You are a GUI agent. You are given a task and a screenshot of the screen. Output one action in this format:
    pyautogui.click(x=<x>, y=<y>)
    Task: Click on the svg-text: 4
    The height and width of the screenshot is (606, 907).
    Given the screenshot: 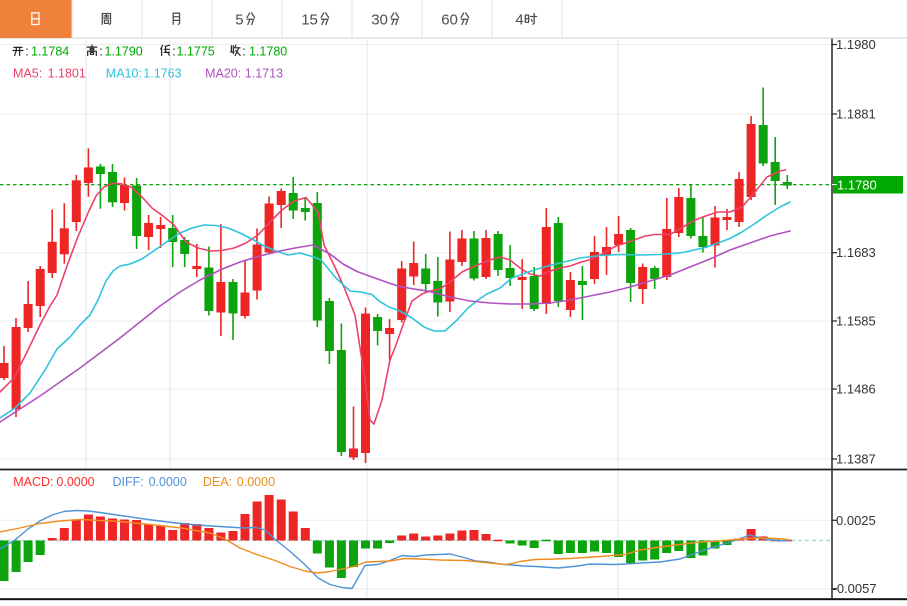 What is the action you would take?
    pyautogui.click(x=519, y=20)
    